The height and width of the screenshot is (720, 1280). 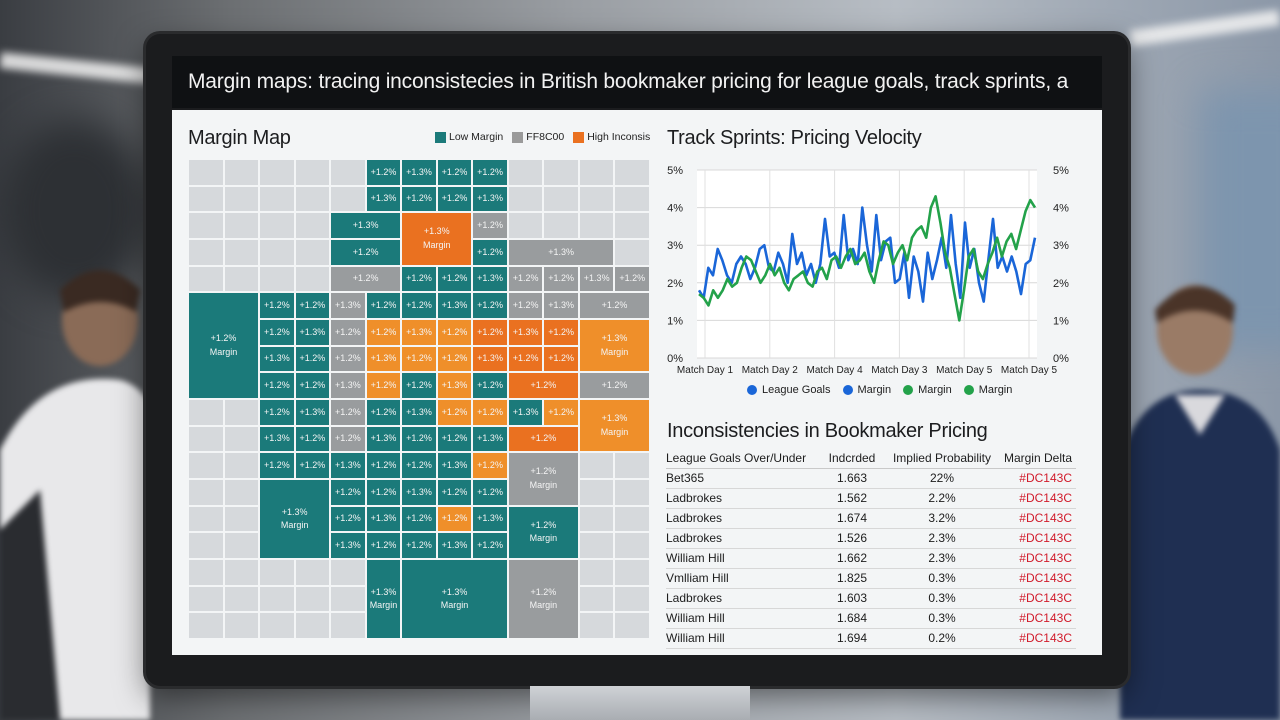 I want to click on legend-item-ff8c00: FF8C00, so click(x=538, y=137).